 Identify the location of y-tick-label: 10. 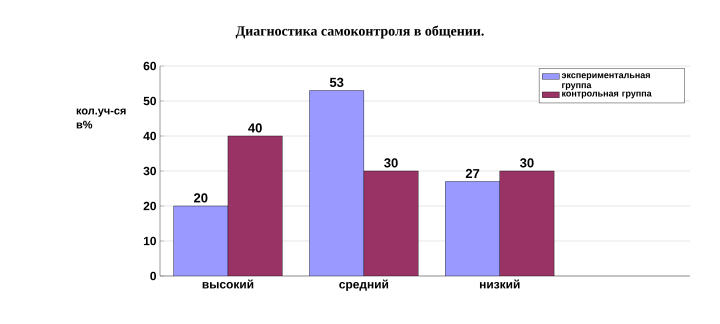
(150, 241).